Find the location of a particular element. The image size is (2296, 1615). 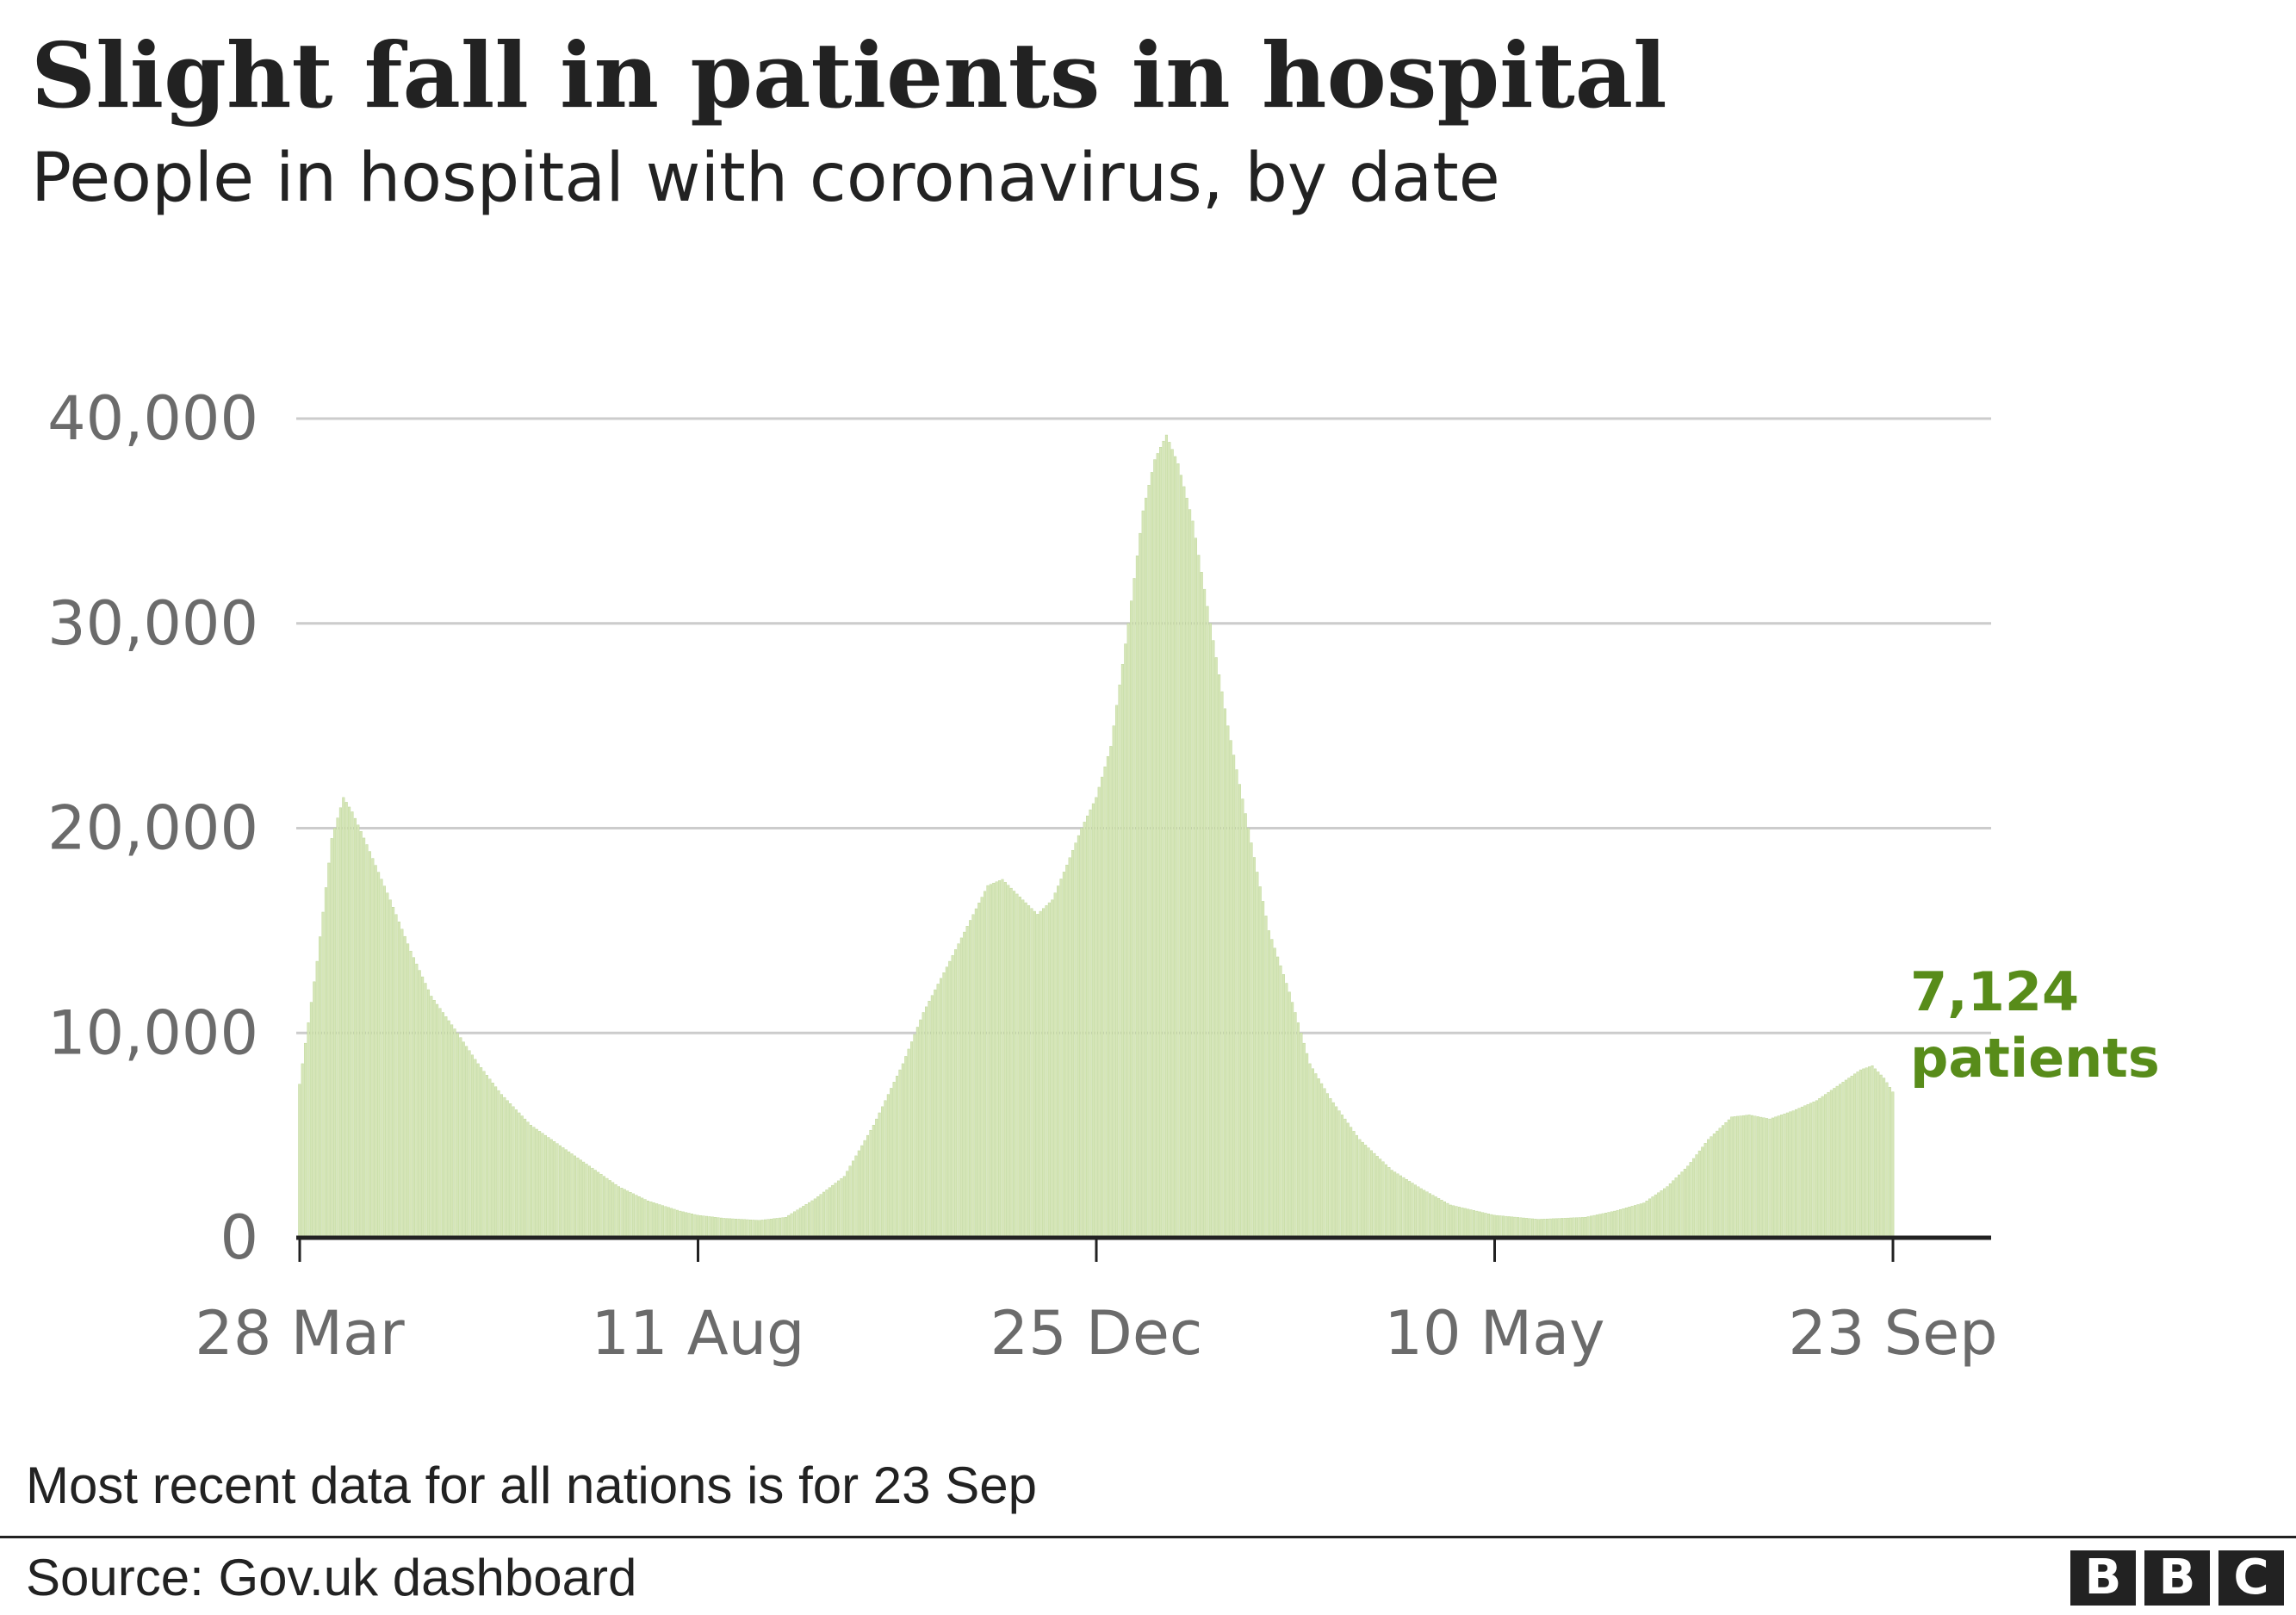

logo-letter: C is located at coordinates (2251, 1578).